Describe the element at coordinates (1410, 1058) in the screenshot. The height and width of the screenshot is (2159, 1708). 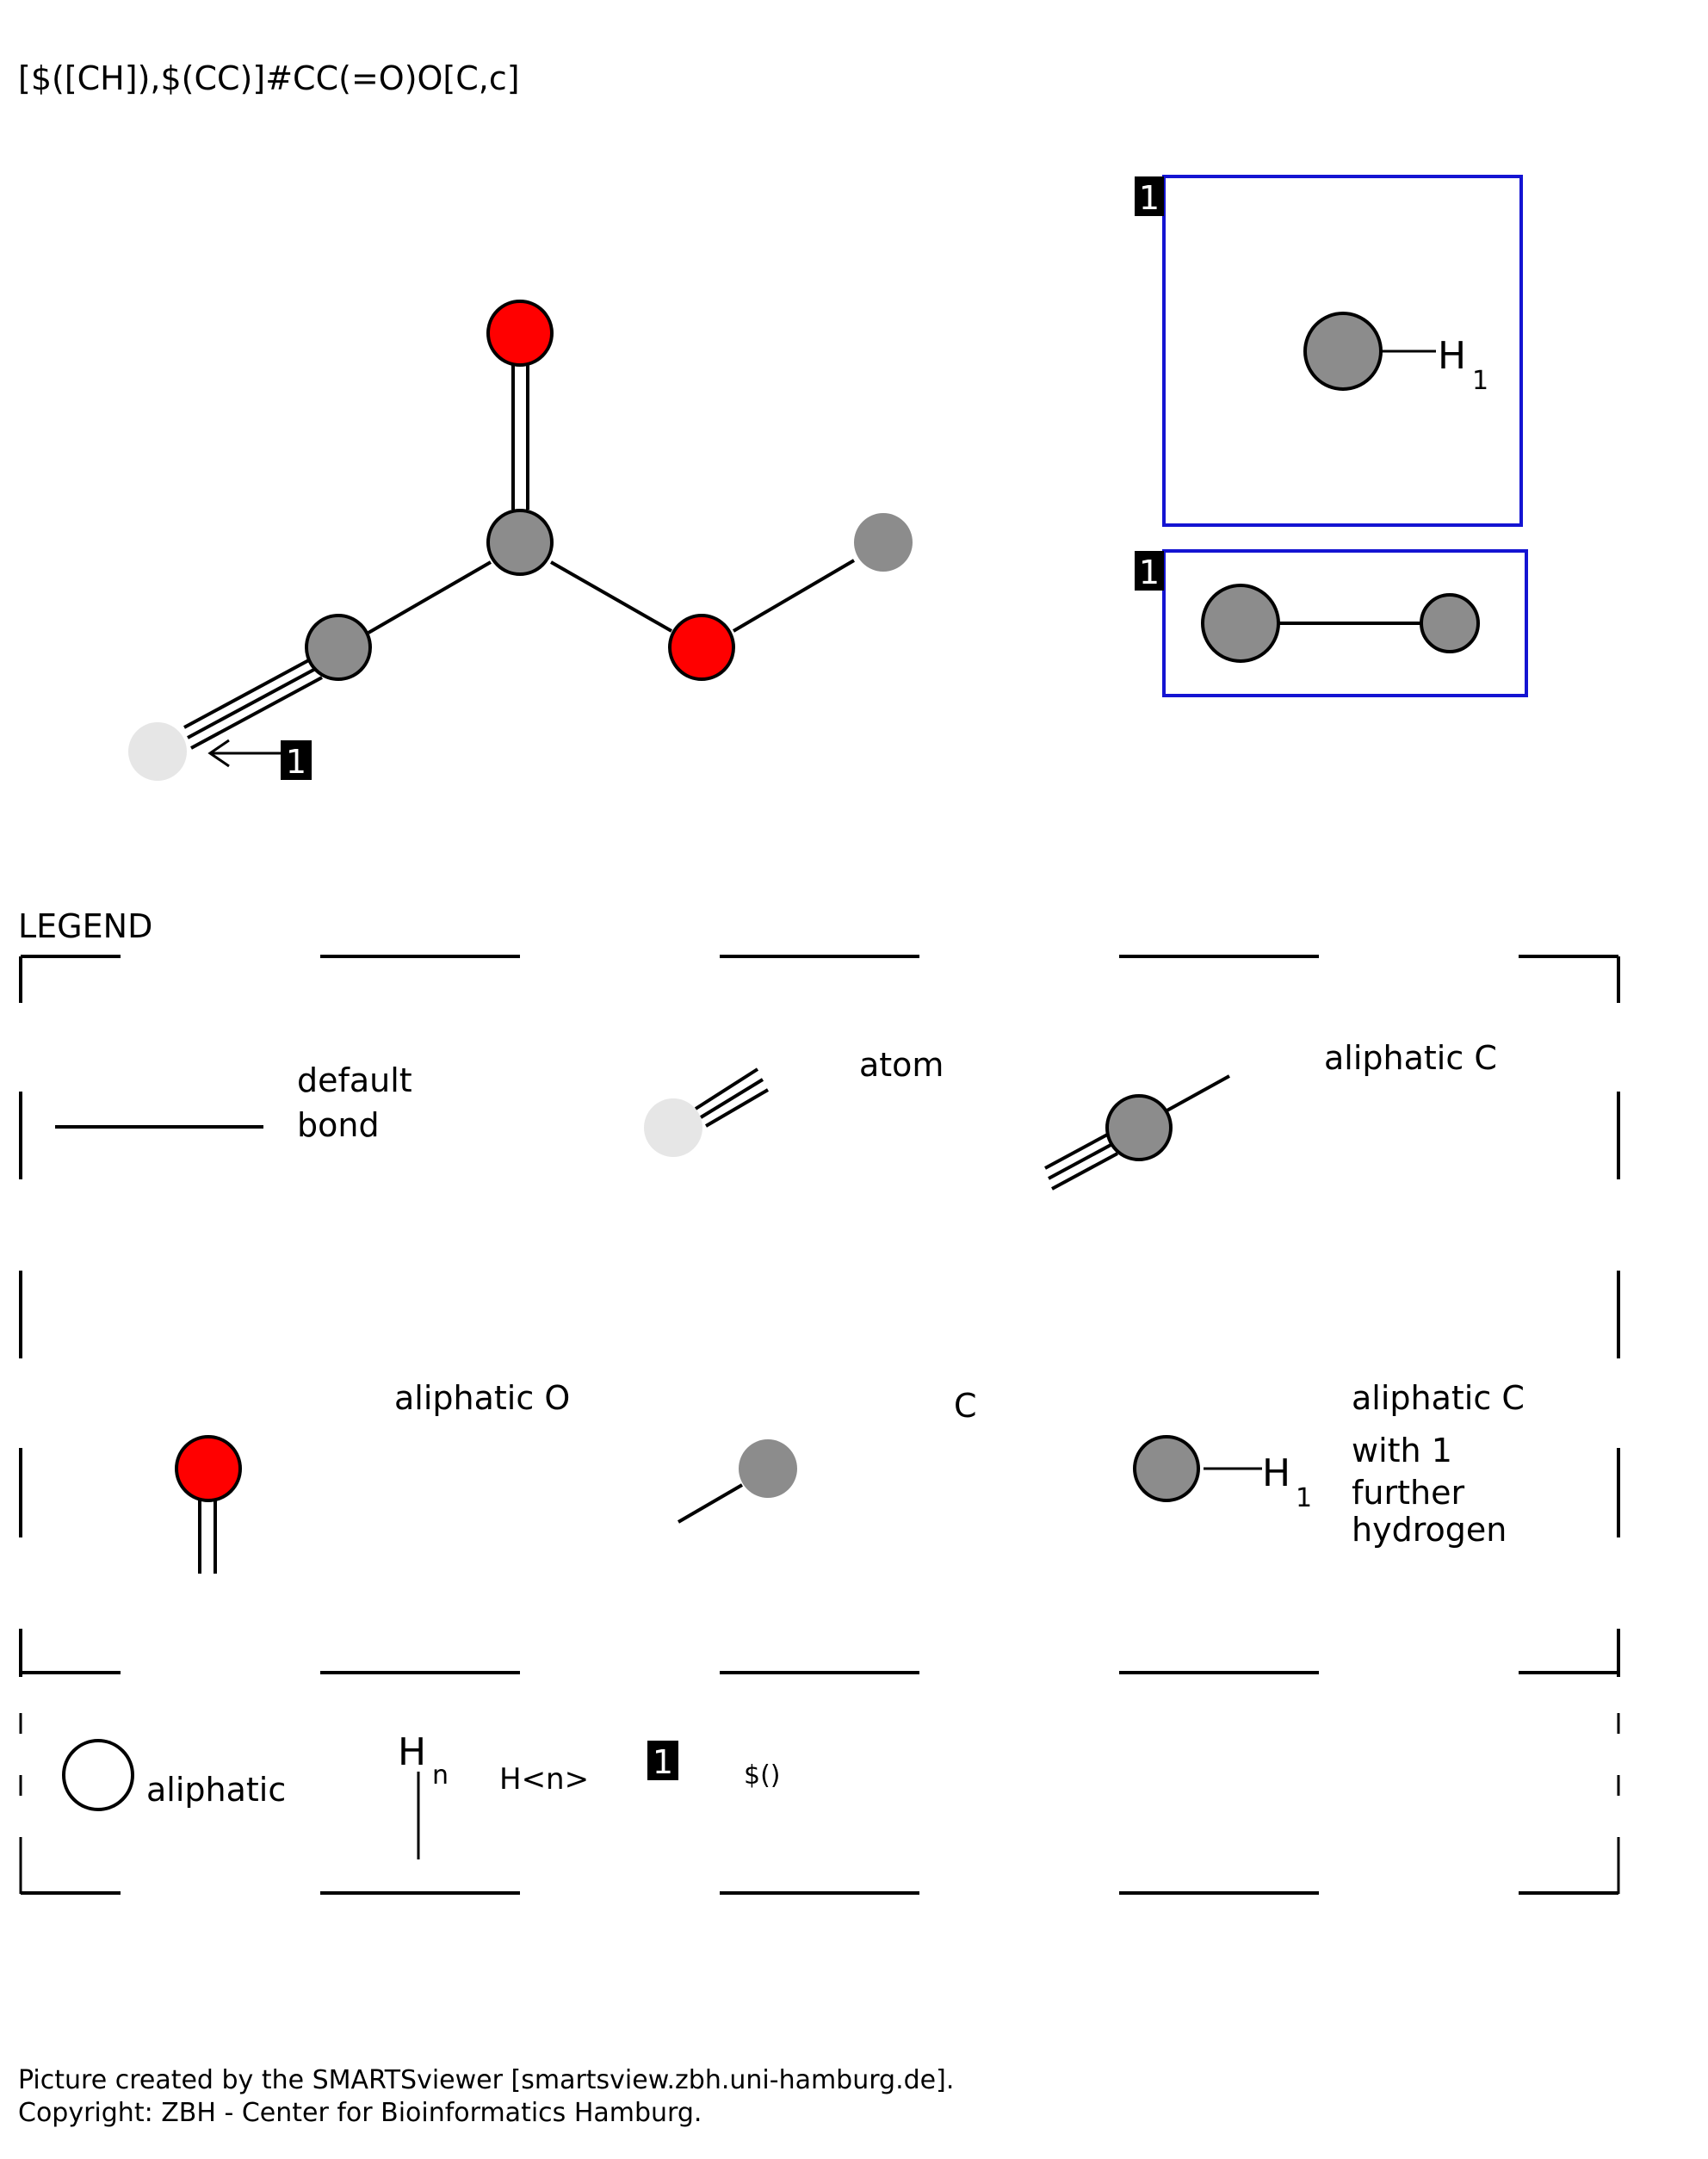
I see `legend-aliphatic-c-label: aliphatic C` at that location.